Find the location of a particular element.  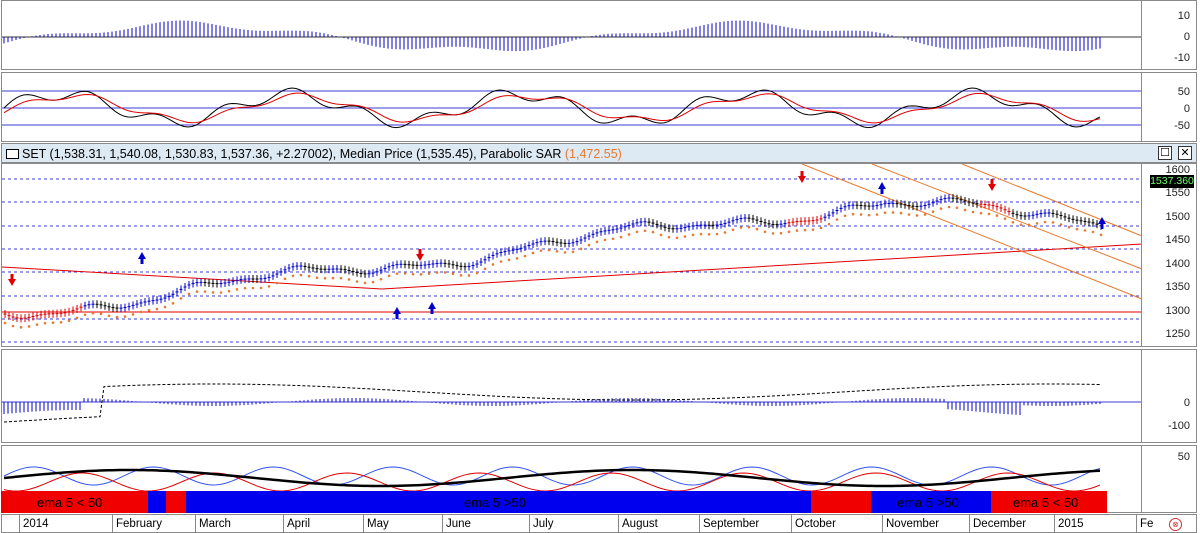

price-tick-1550: 1550 is located at coordinates (1177, 193).